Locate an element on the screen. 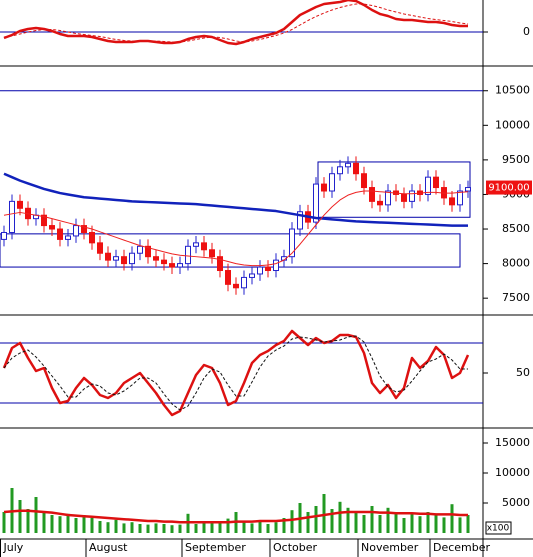 The height and width of the screenshot is (557, 533). range-box is located at coordinates (230, 250).